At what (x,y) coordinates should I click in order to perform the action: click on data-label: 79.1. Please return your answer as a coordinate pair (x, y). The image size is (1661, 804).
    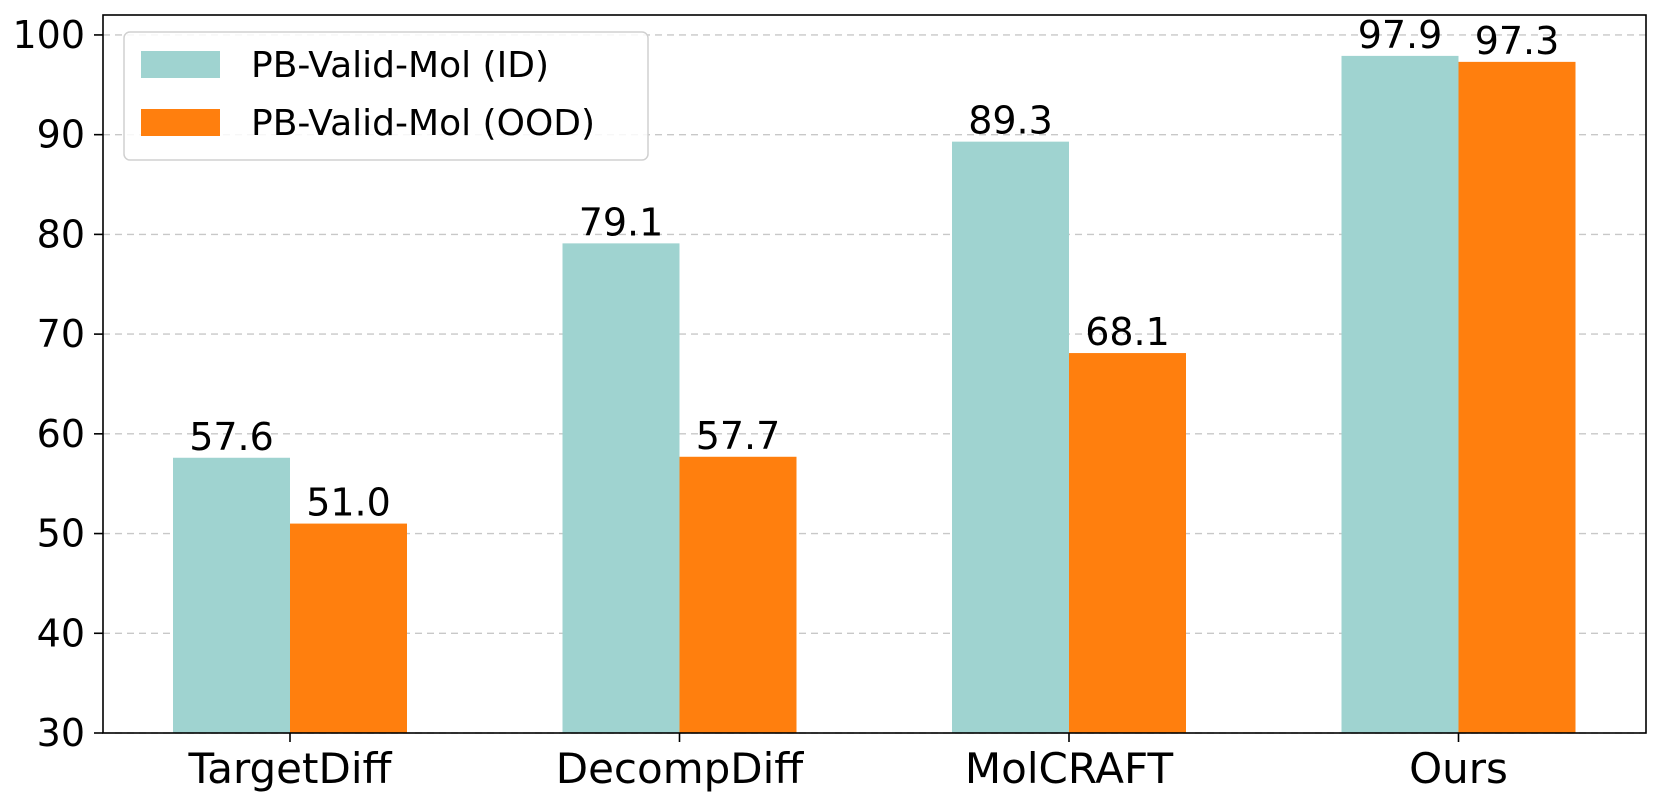
    Looking at the image, I should click on (621, 222).